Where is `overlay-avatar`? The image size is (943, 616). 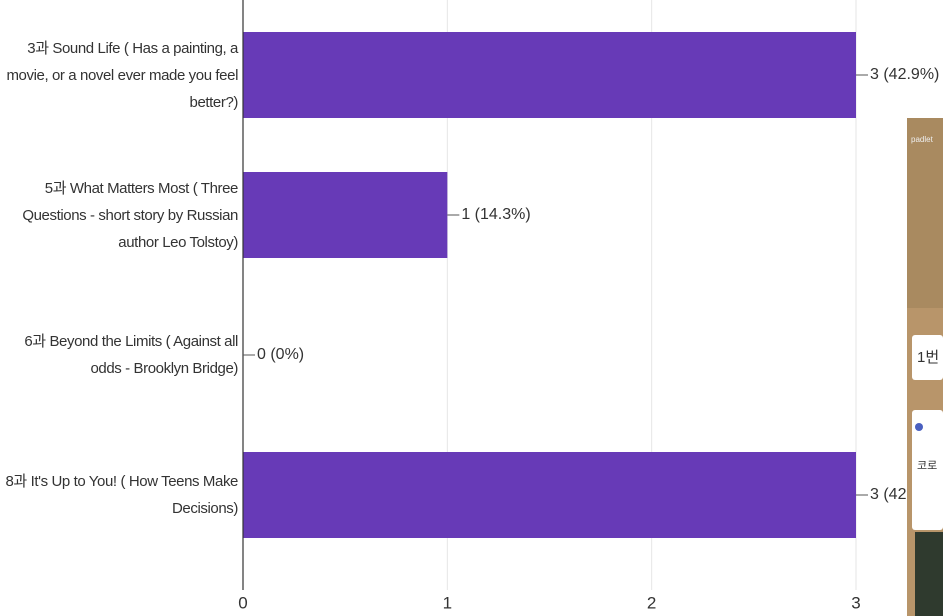
overlay-avatar is located at coordinates (919, 427).